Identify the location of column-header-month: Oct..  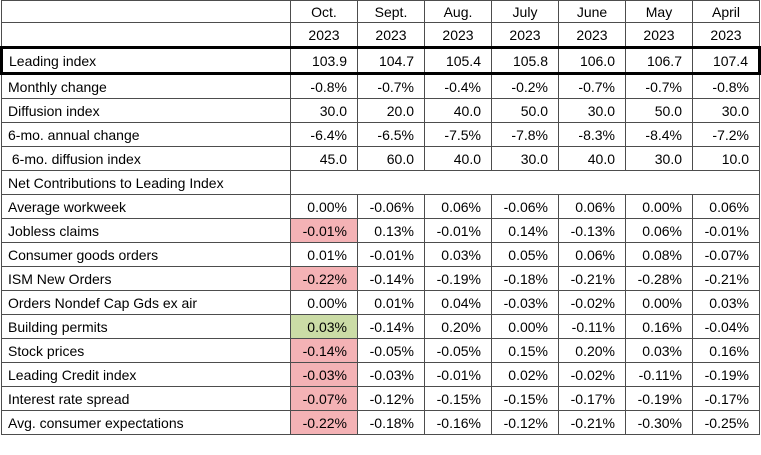
(324, 11).